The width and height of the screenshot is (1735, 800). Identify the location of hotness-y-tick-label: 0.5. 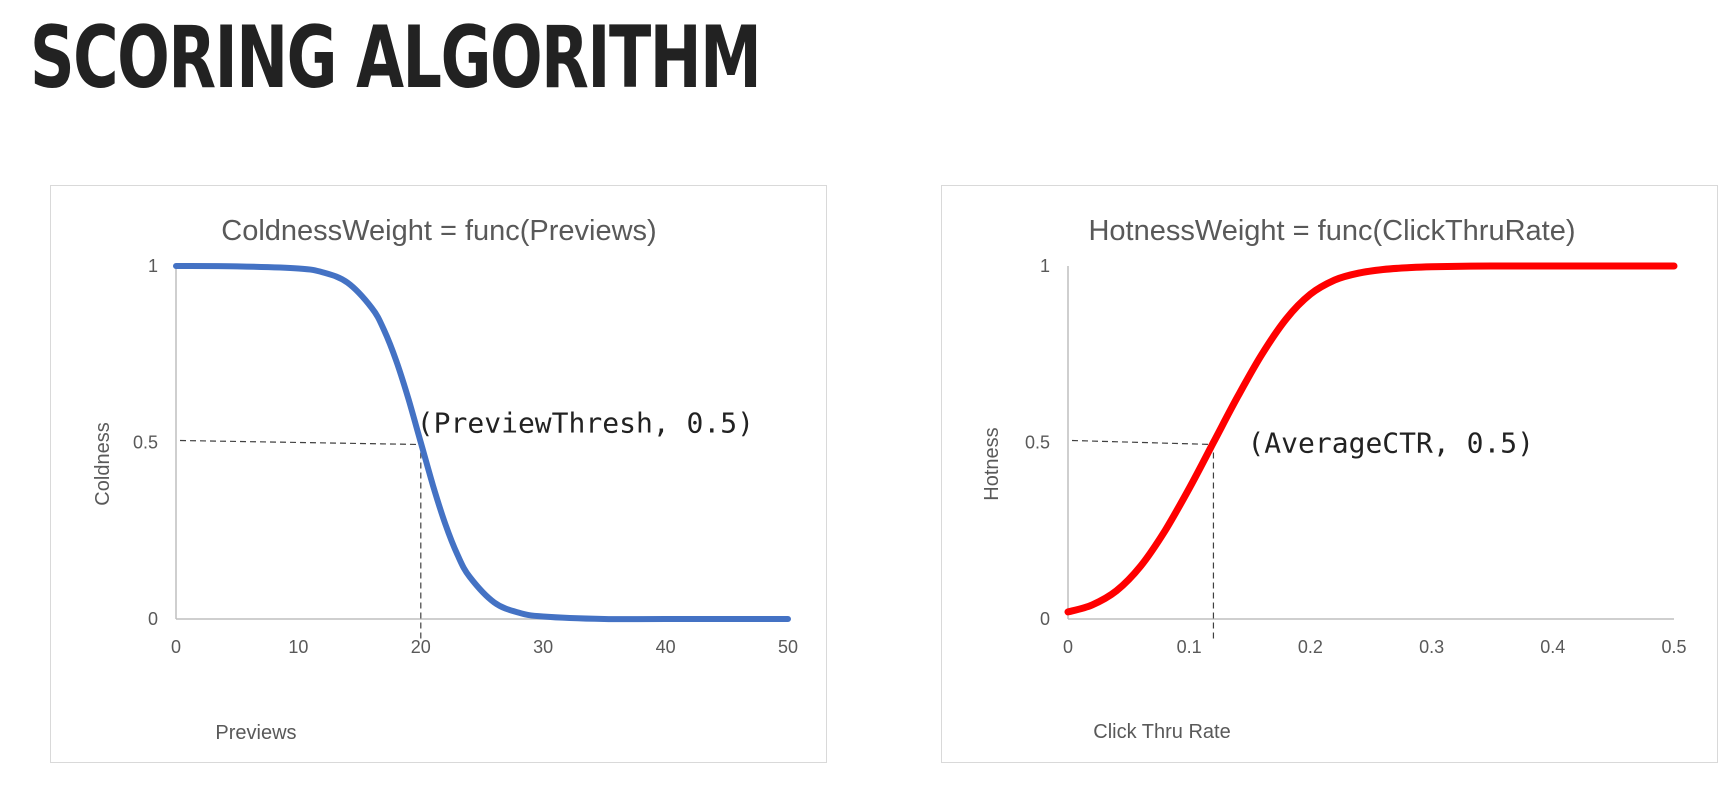
(1037, 443).